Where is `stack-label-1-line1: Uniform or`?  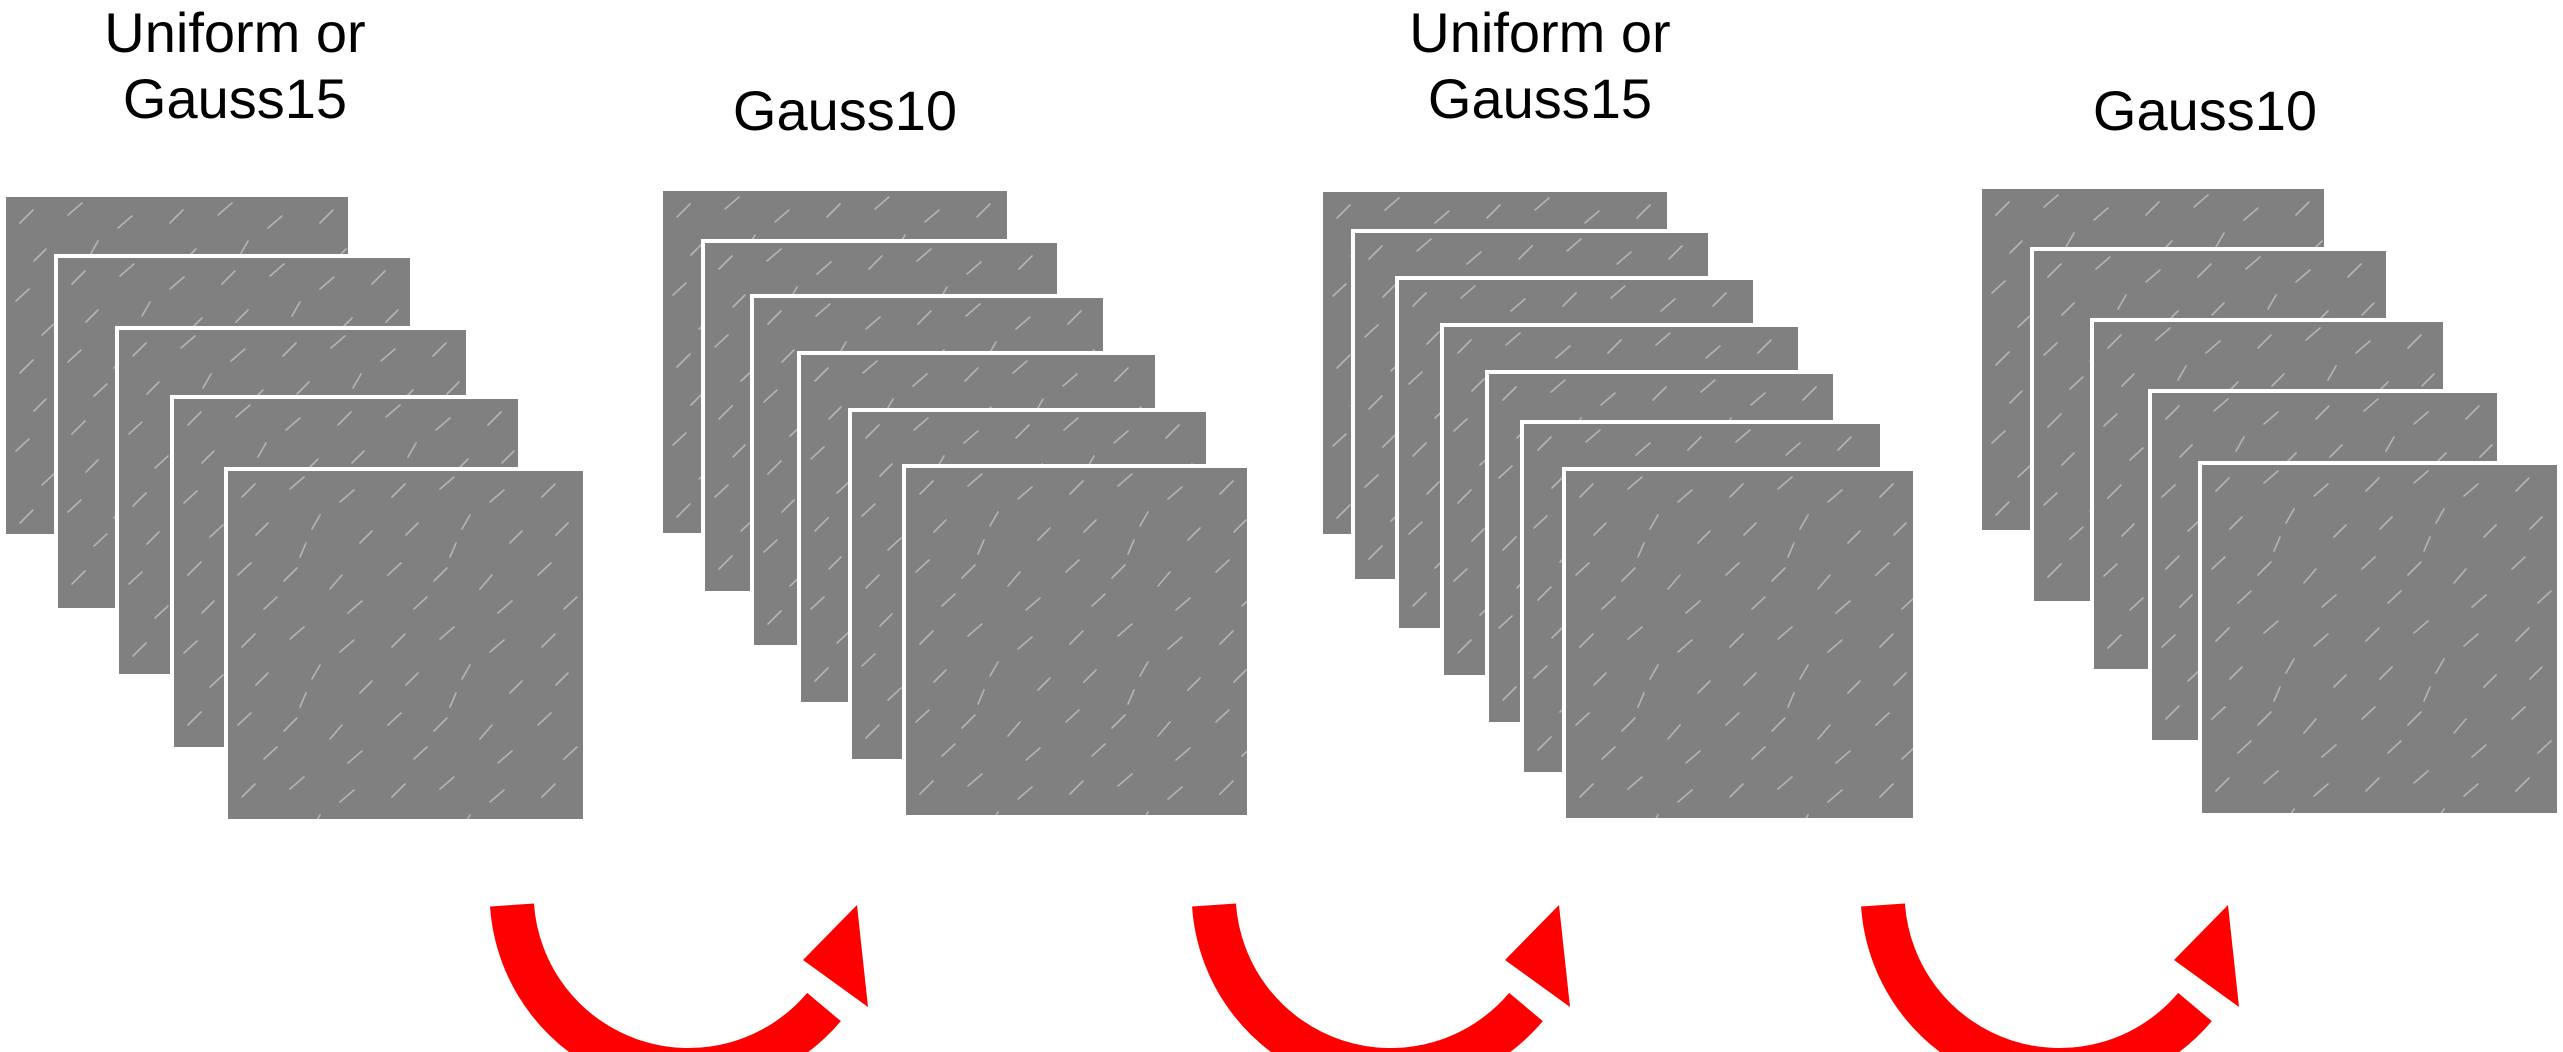 stack-label-1-line1: Uniform or is located at coordinates (235, 32).